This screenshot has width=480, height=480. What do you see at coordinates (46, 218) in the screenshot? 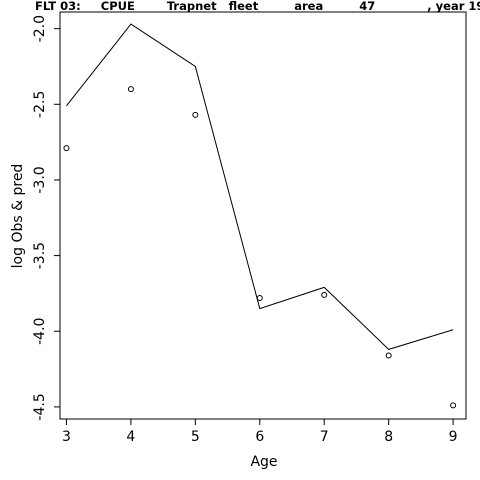
I see `y-axis: -2.0 -2.5 -3.0 -3.5 -4.0 -4.5` at bounding box center [46, 218].